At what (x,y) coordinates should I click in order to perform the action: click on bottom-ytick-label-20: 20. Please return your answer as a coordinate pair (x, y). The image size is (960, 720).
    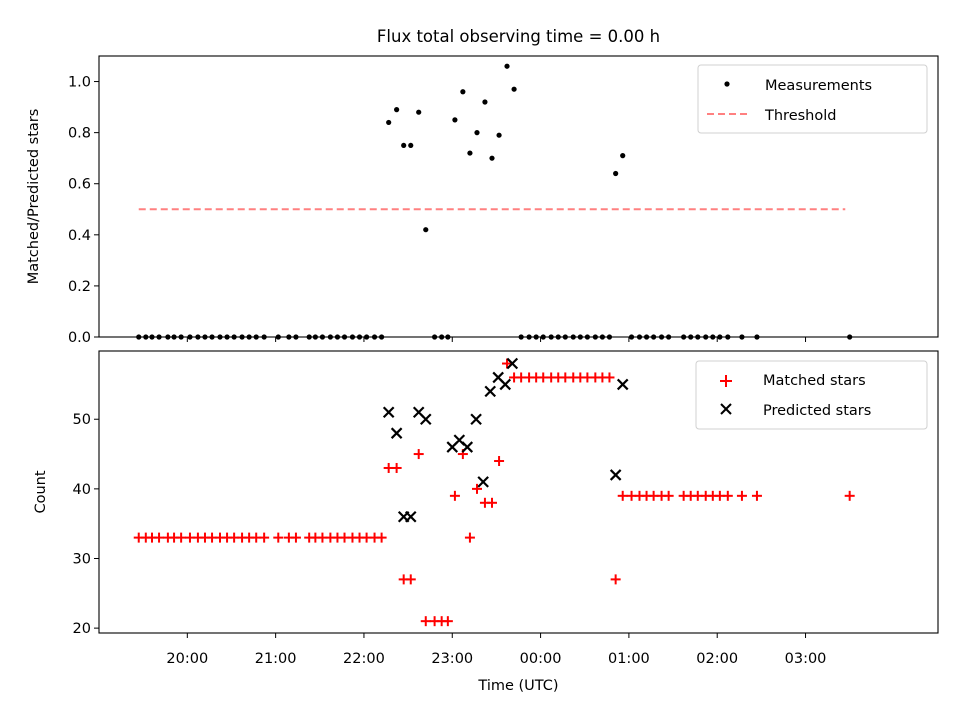
    Looking at the image, I should click on (82, 629).